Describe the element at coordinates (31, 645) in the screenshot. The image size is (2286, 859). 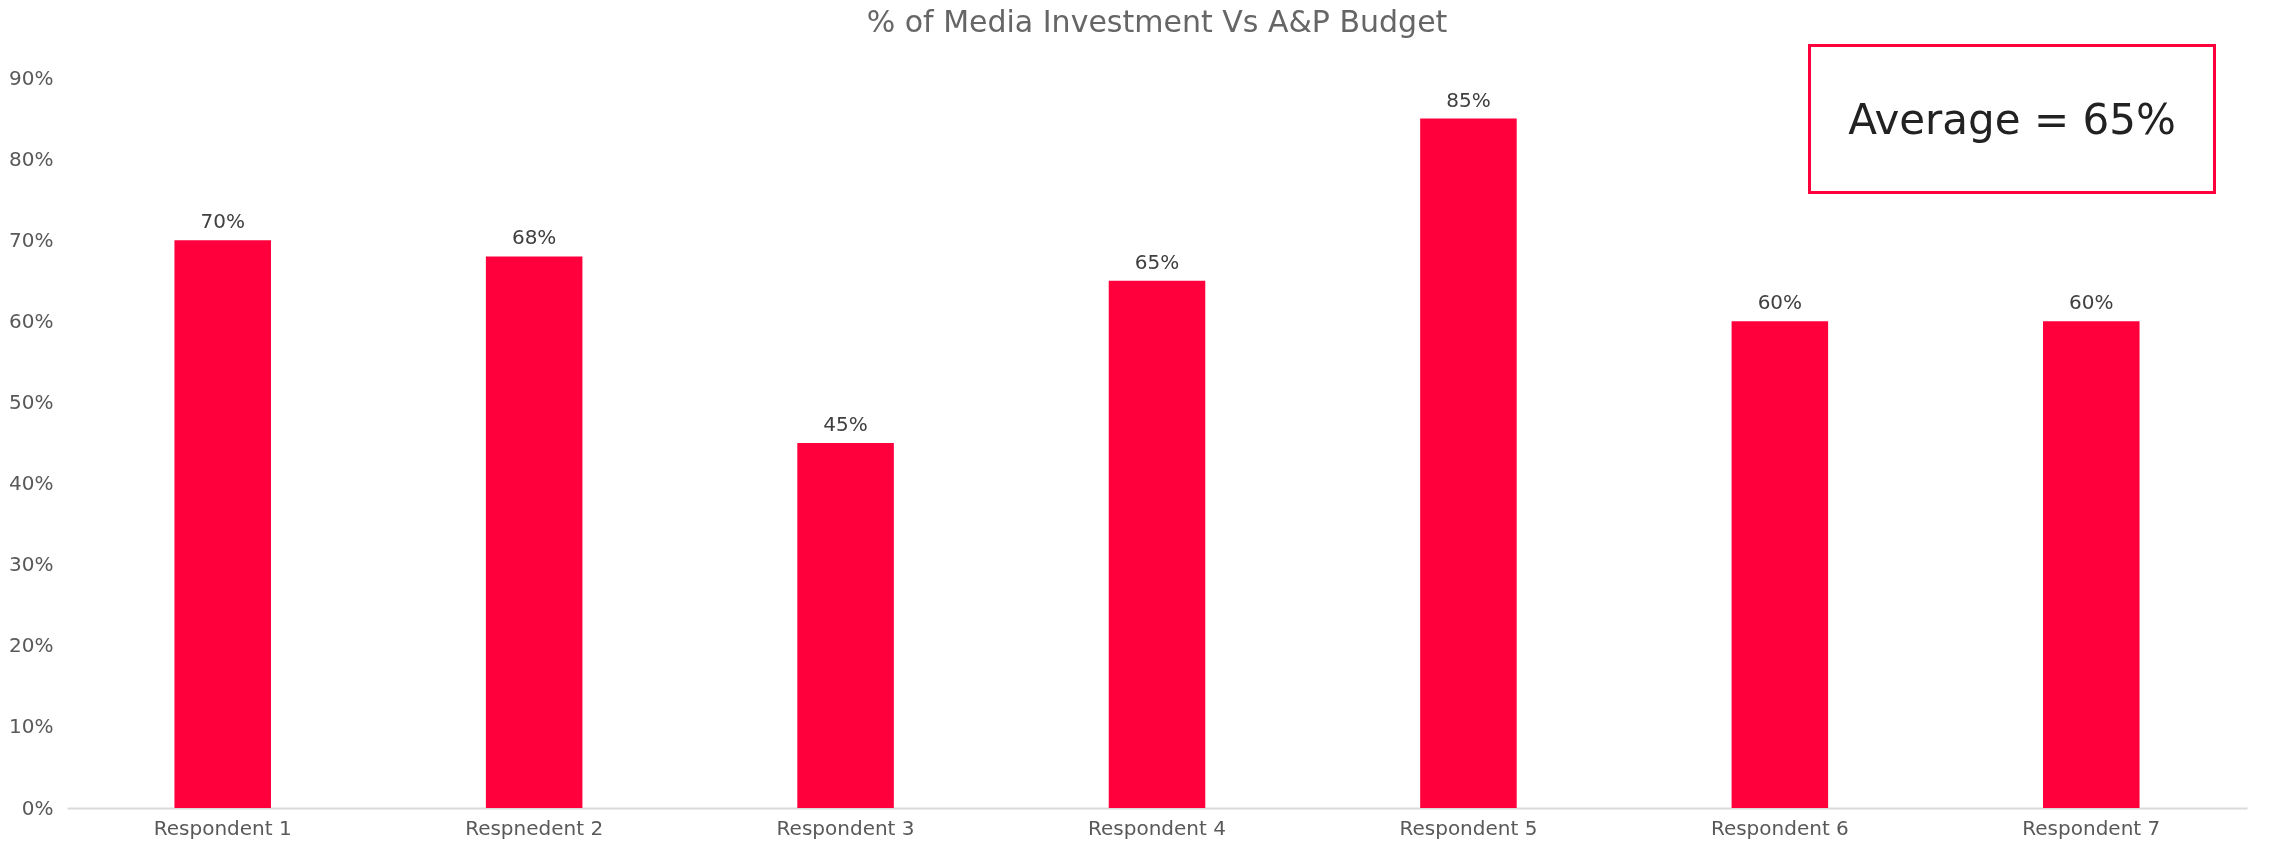
I see `y-tick-label: 20%` at that location.